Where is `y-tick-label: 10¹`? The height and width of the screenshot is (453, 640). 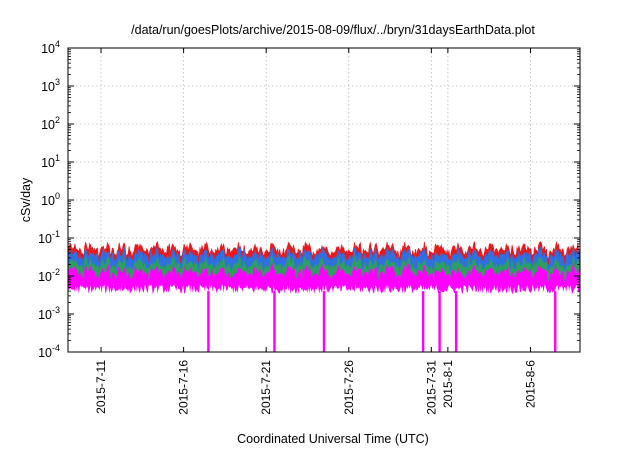
y-tick-label: 10¹ is located at coordinates (50, 161).